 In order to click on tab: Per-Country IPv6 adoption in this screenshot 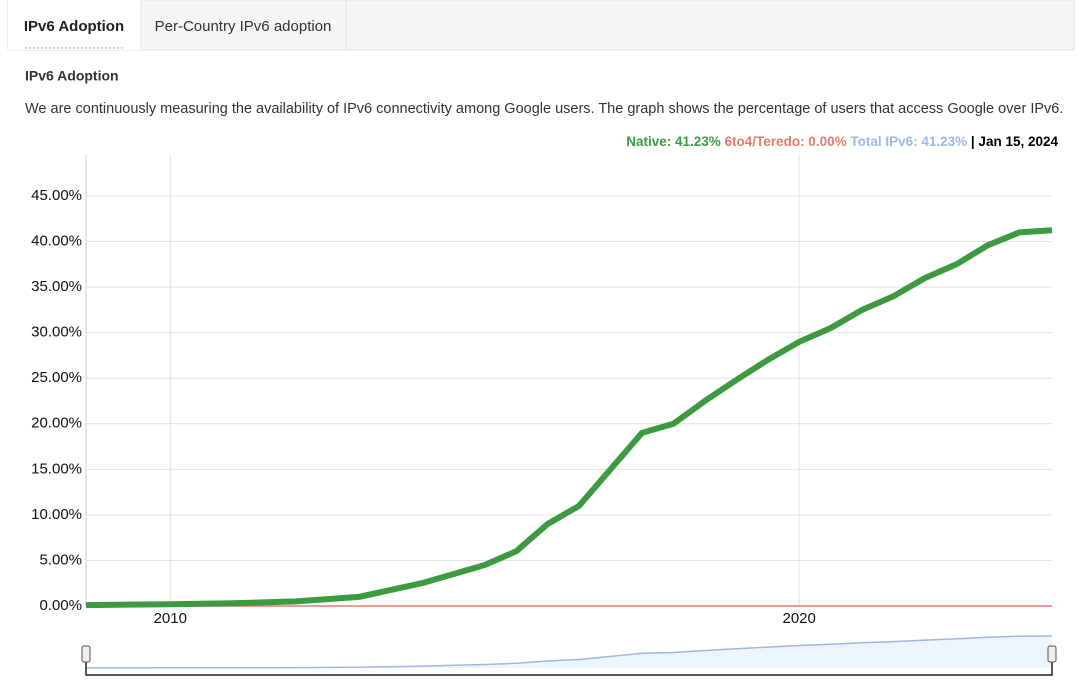, I will do `click(243, 26)`.